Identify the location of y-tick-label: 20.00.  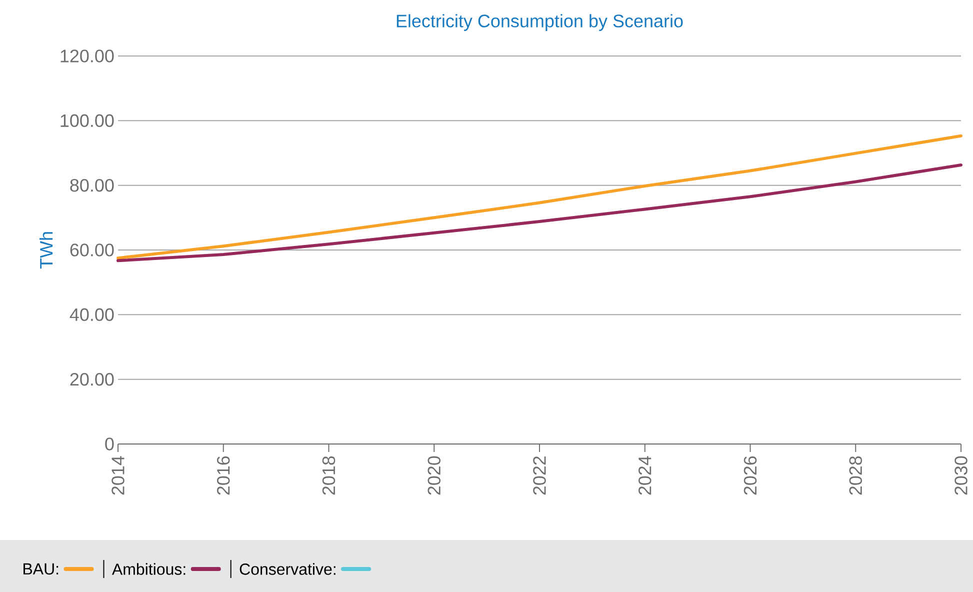
(92, 379).